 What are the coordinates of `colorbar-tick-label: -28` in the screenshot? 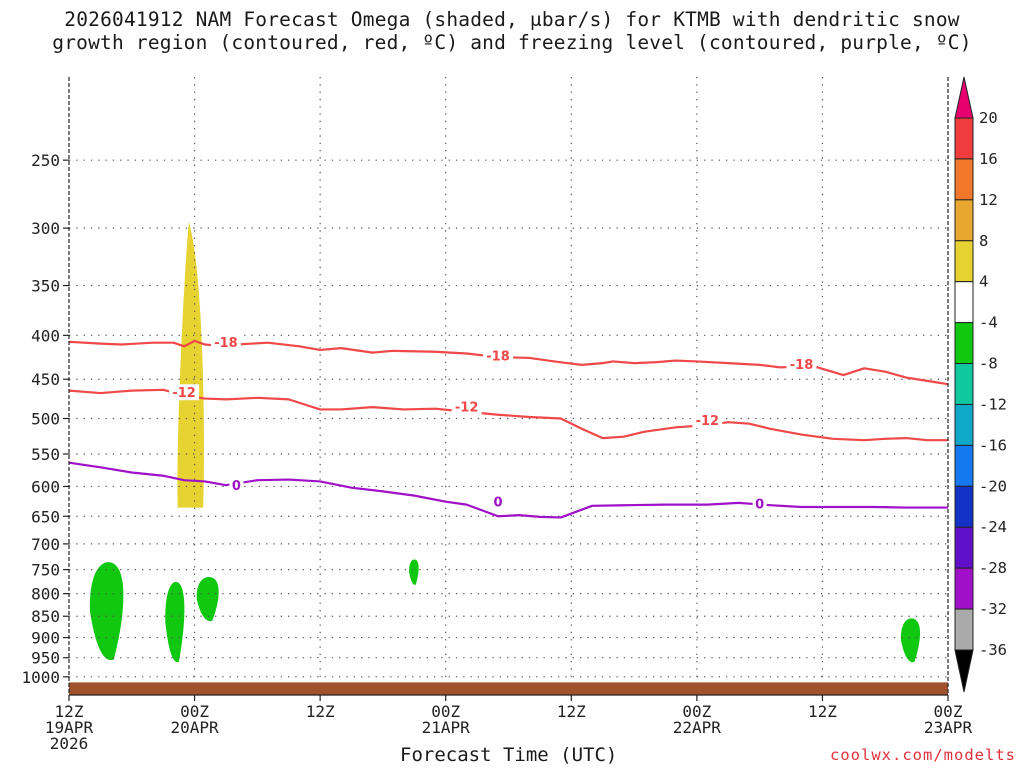 It's located at (993, 568).